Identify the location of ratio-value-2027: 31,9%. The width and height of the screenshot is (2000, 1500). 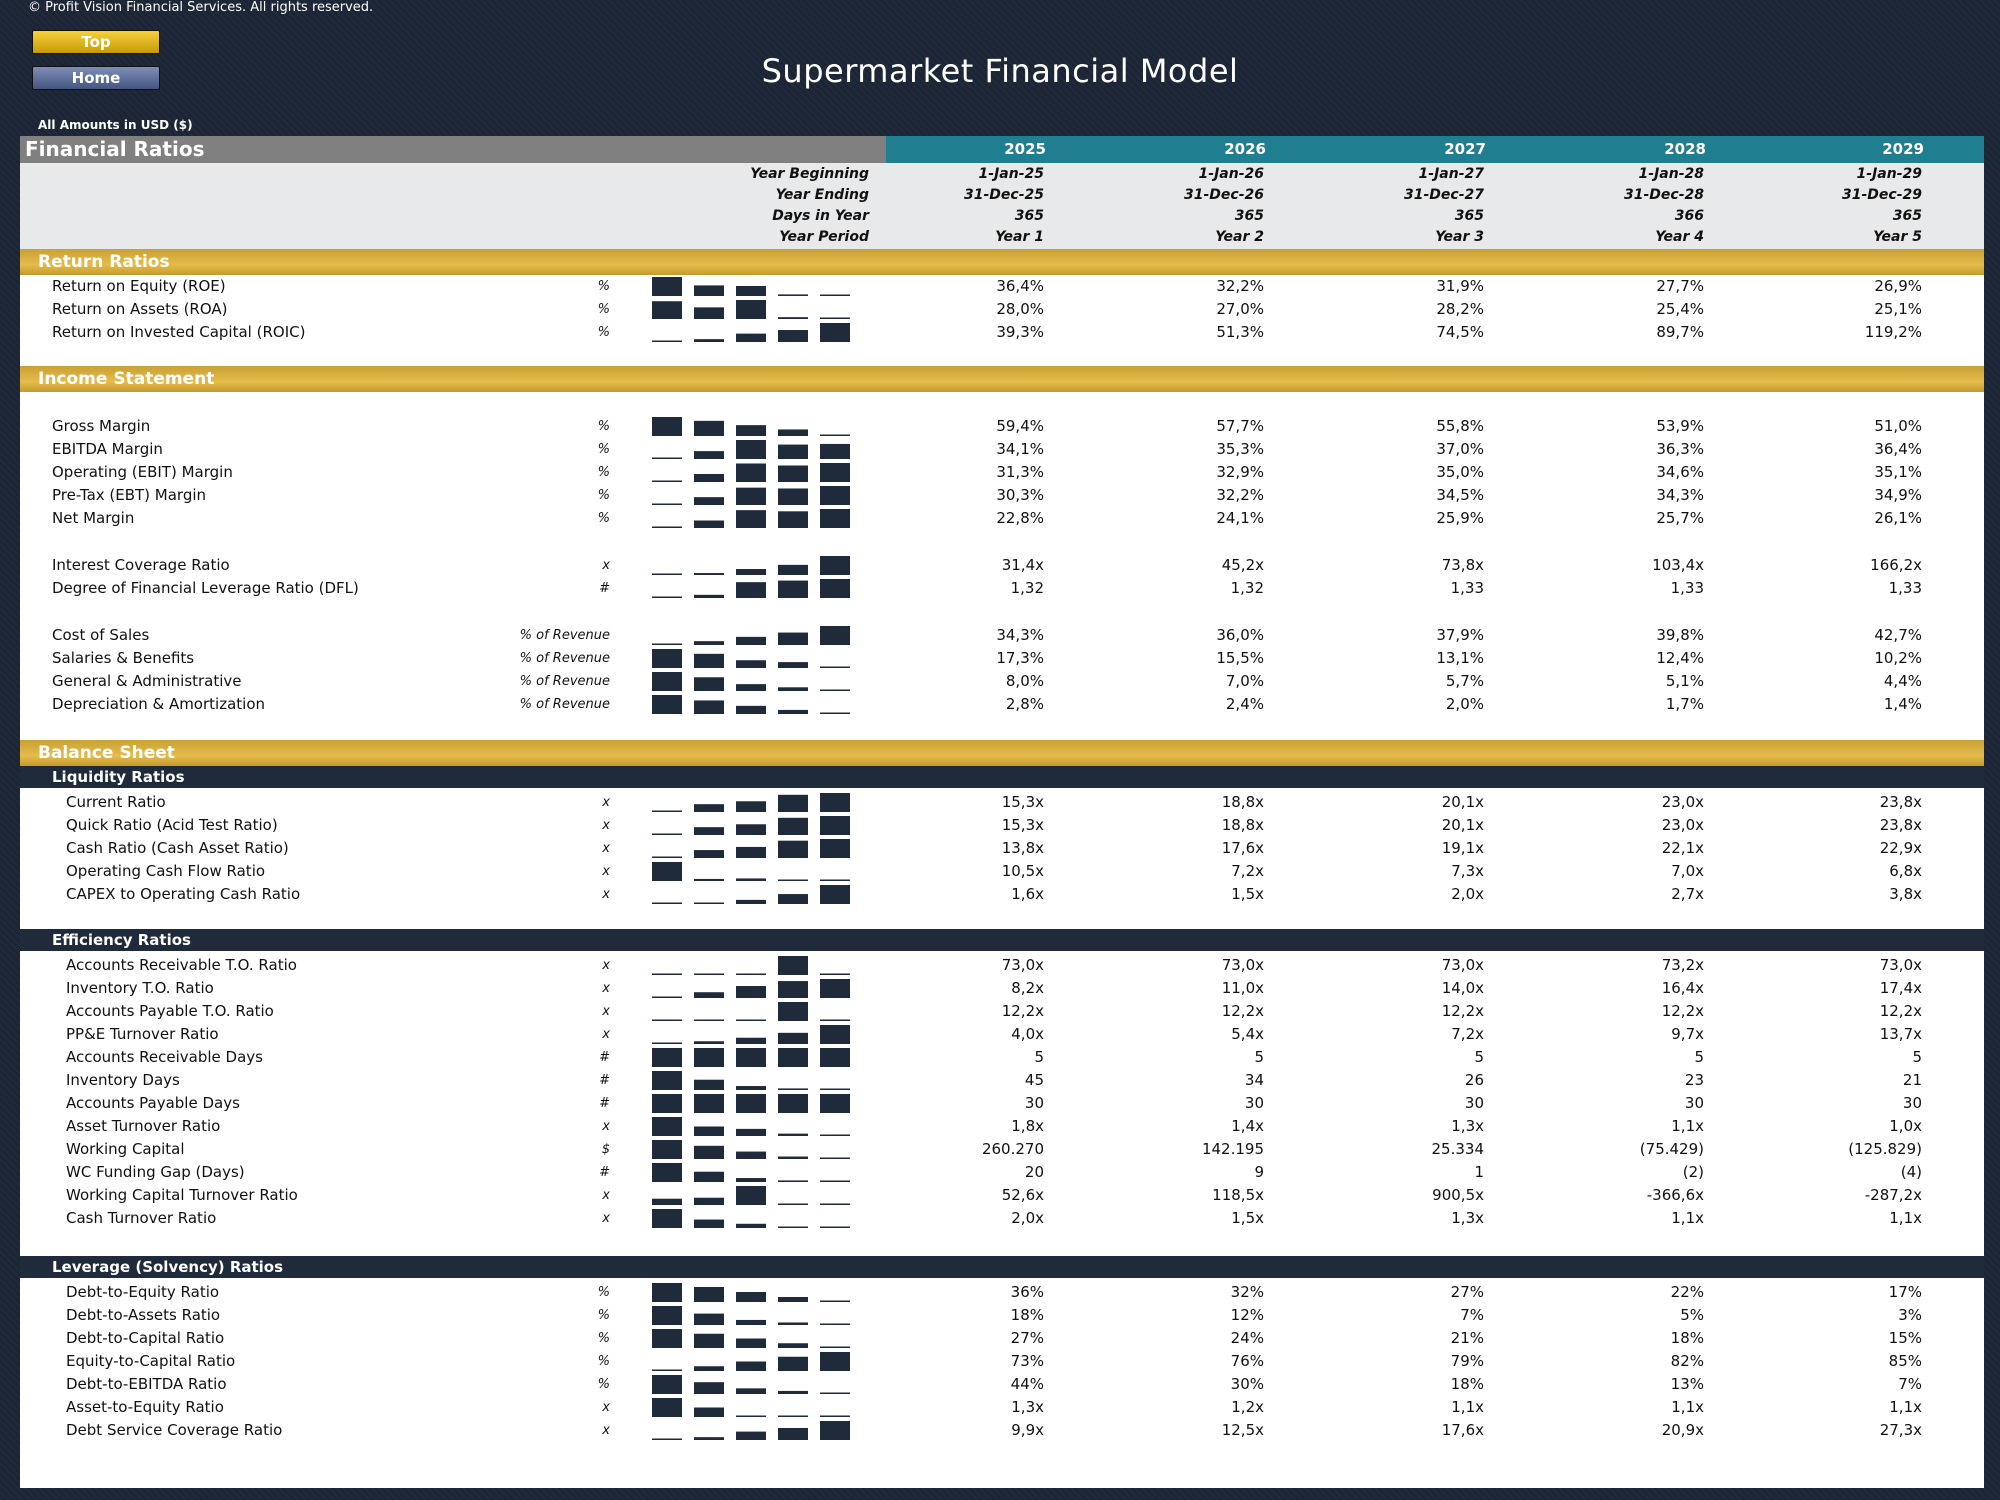
(1460, 286).